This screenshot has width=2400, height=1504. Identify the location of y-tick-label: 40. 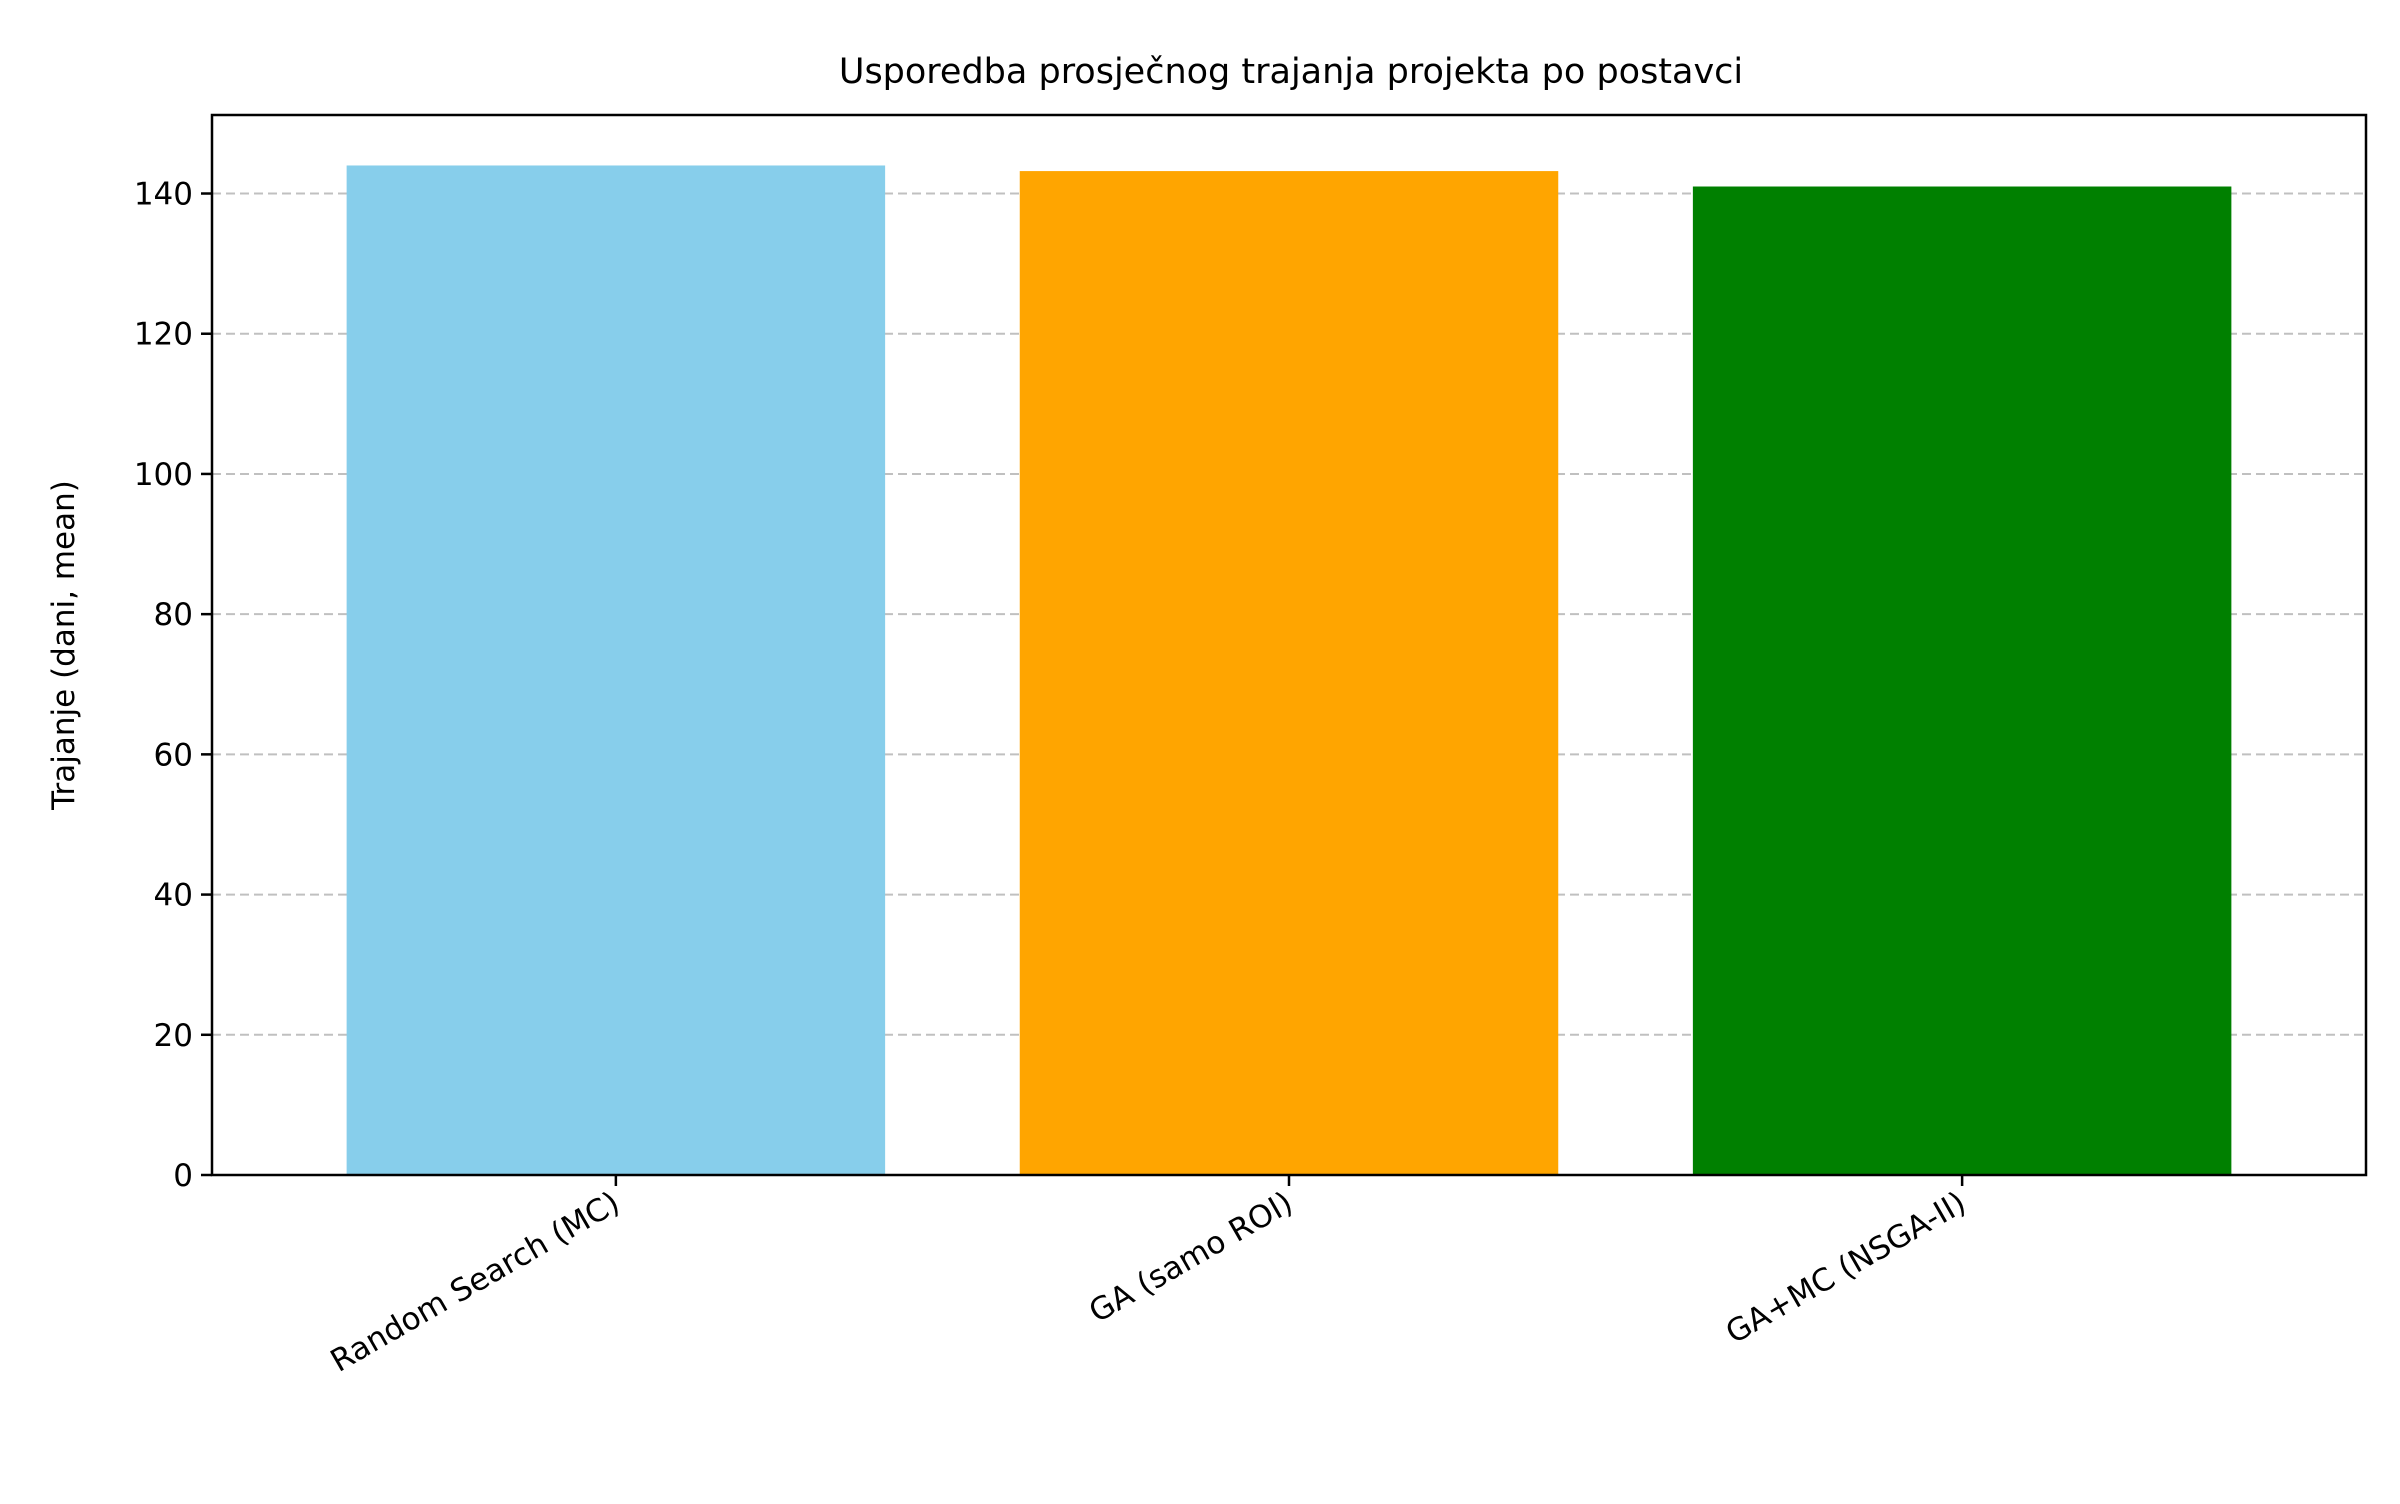
(173, 896).